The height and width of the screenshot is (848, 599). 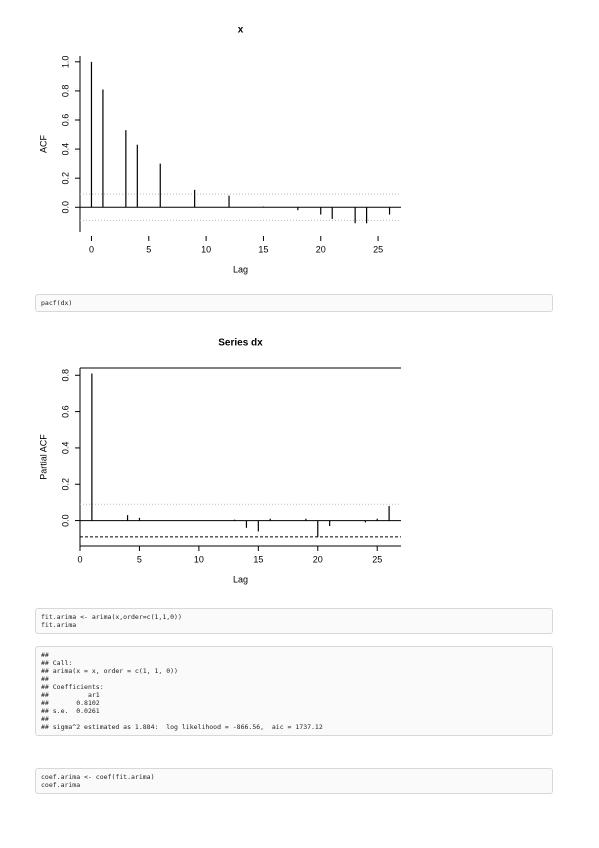 I want to click on code-line: ## 0.8102, so click(x=70, y=703).